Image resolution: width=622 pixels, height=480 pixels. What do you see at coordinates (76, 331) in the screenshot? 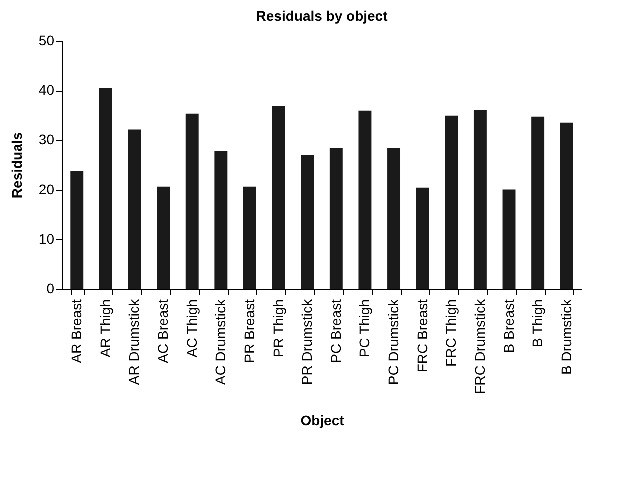
I see `x-tick-label: AR Breast` at bounding box center [76, 331].